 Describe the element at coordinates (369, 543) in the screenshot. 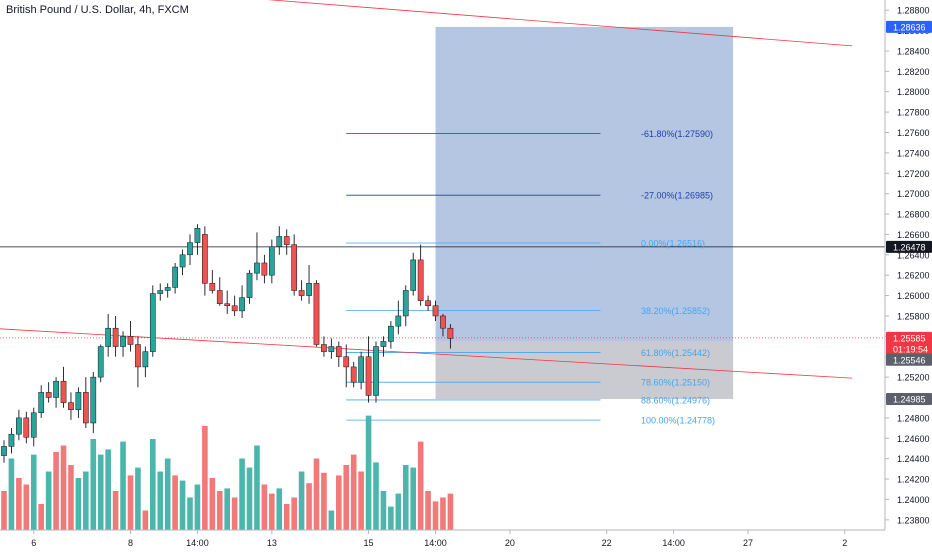

I see `time-tick-label: 15` at that location.